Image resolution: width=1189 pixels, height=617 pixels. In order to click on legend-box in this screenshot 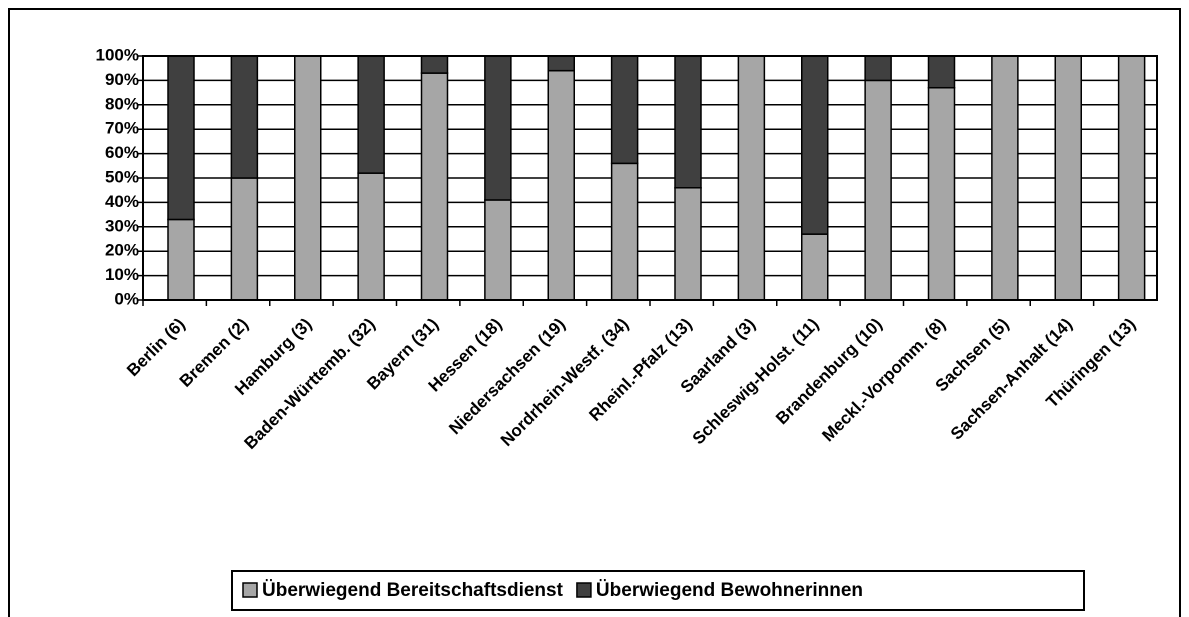, I will do `click(658, 590)`.